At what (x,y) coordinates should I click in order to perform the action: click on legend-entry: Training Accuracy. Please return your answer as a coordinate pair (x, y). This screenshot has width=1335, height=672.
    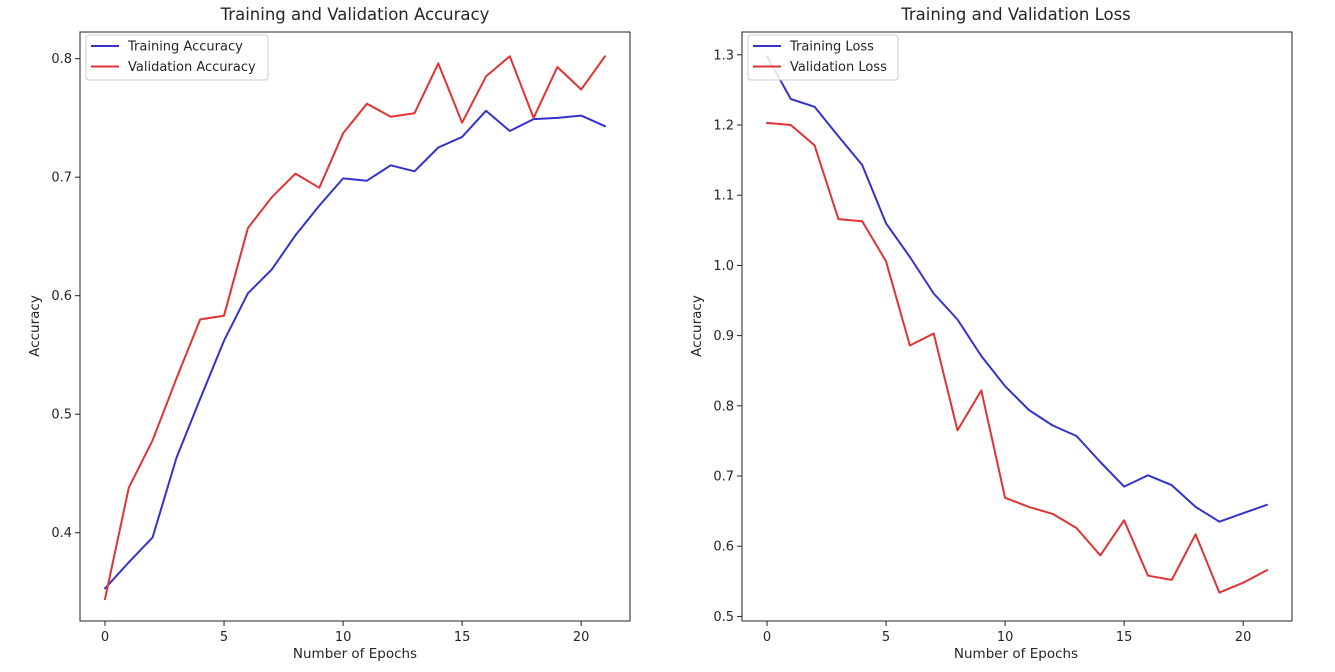
    Looking at the image, I should click on (185, 47).